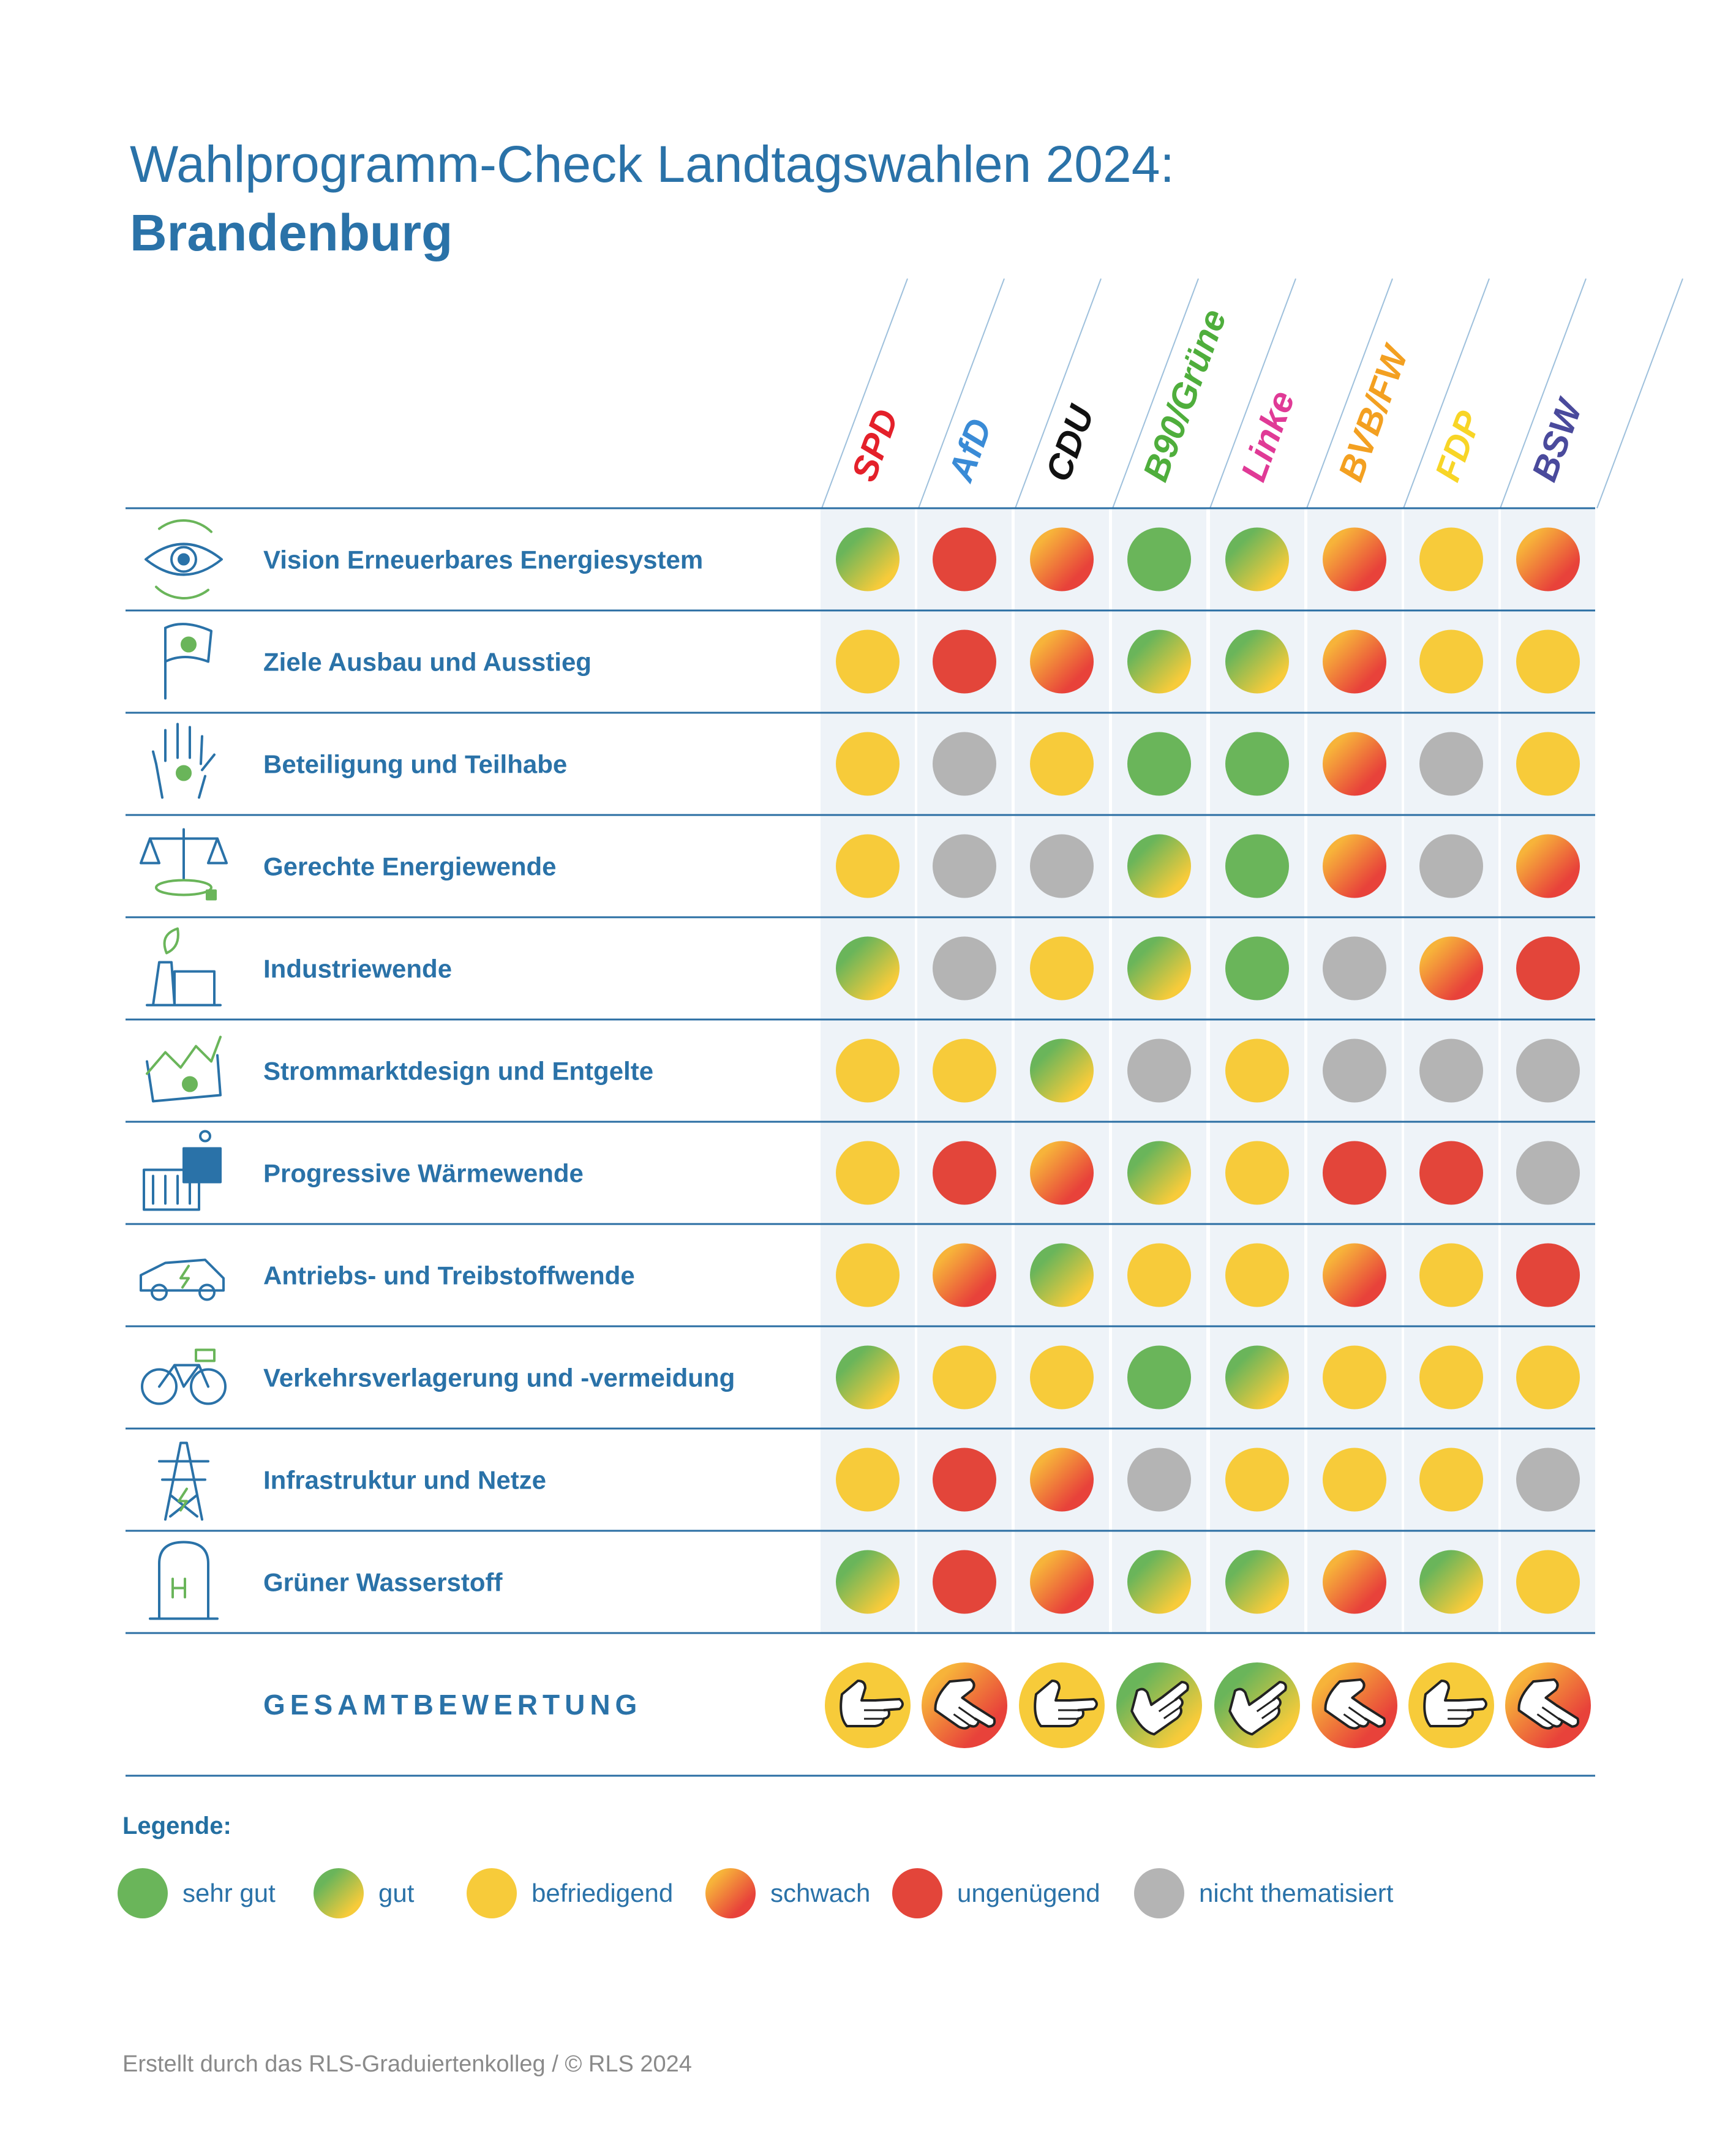  I want to click on title-line-1: Wahlprogramm-Check Landtagswahlen 2024:, so click(652, 164).